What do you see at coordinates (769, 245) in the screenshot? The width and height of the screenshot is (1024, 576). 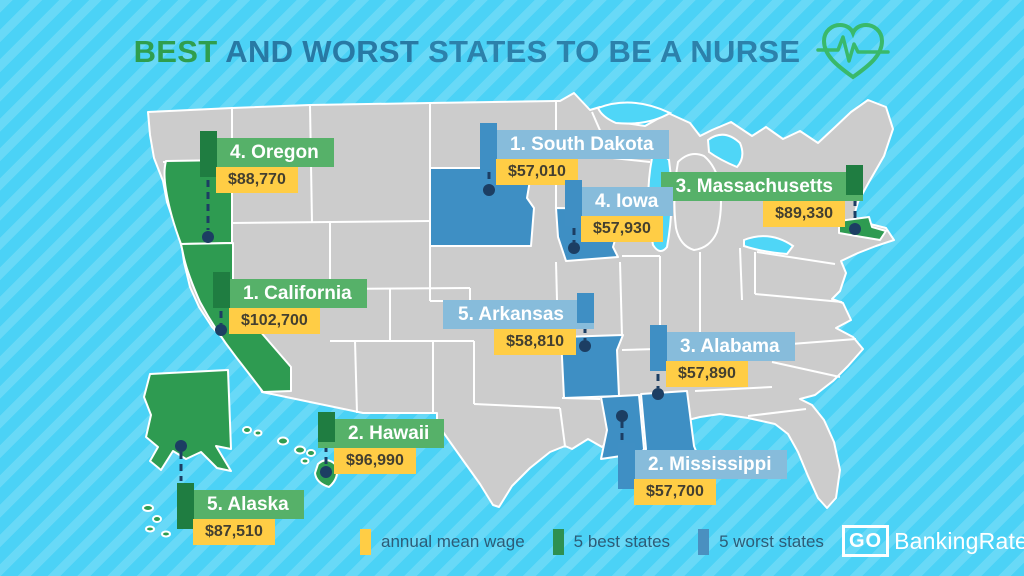 I see `lake-erie` at bounding box center [769, 245].